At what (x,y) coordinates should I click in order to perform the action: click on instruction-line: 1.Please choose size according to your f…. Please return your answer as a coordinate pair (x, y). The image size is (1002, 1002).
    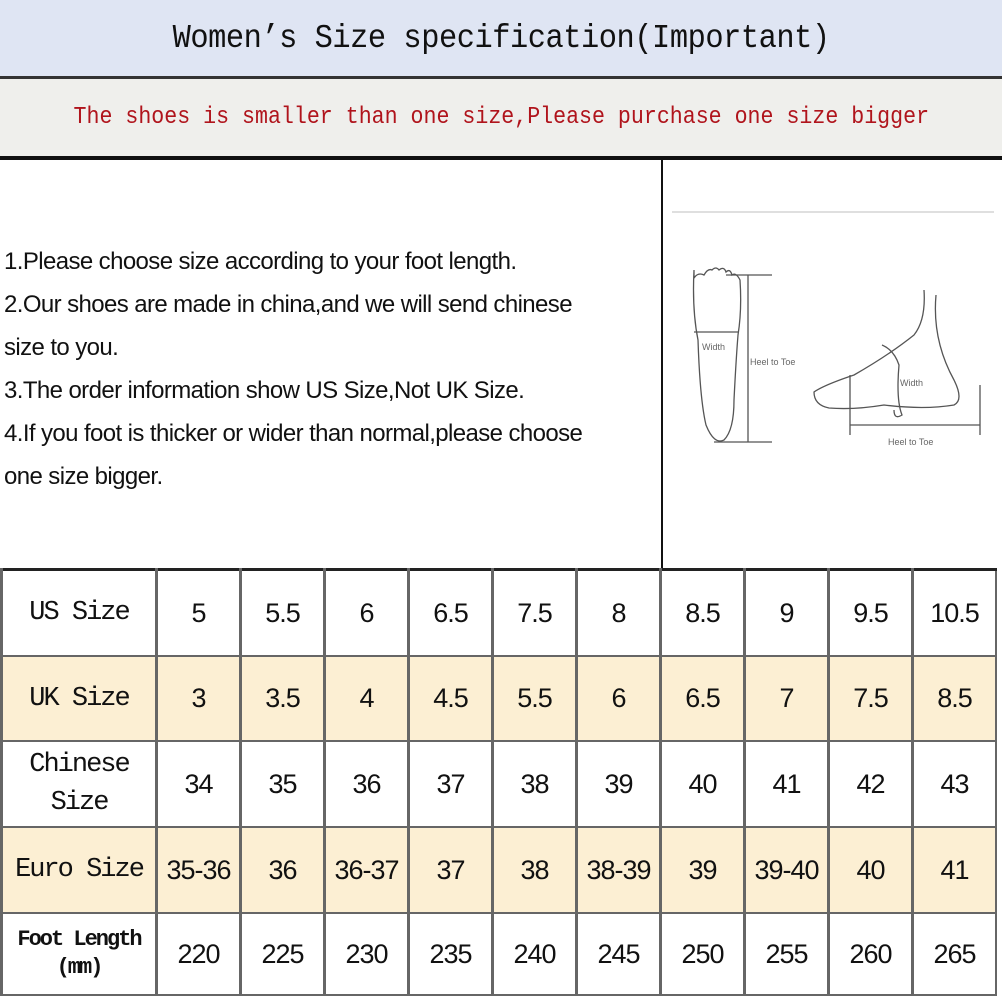
    Looking at the image, I should click on (260, 261).